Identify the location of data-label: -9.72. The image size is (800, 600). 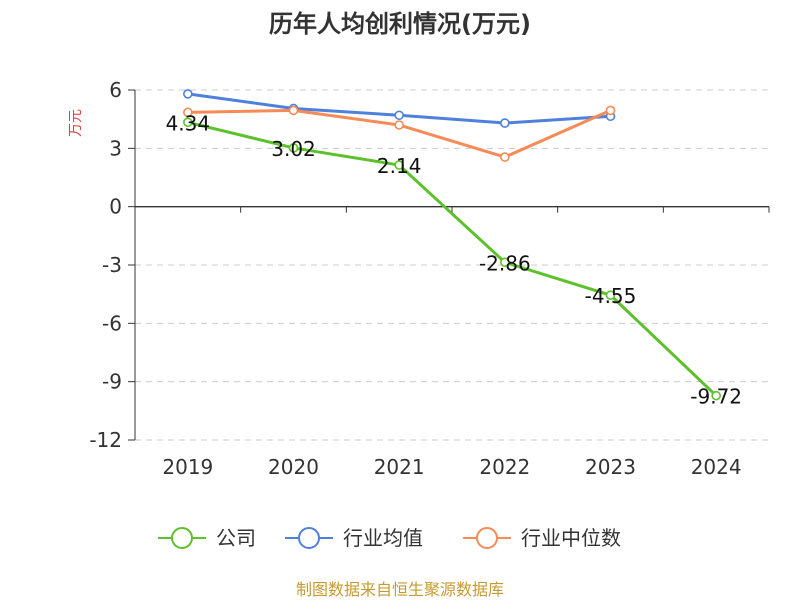
(716, 397).